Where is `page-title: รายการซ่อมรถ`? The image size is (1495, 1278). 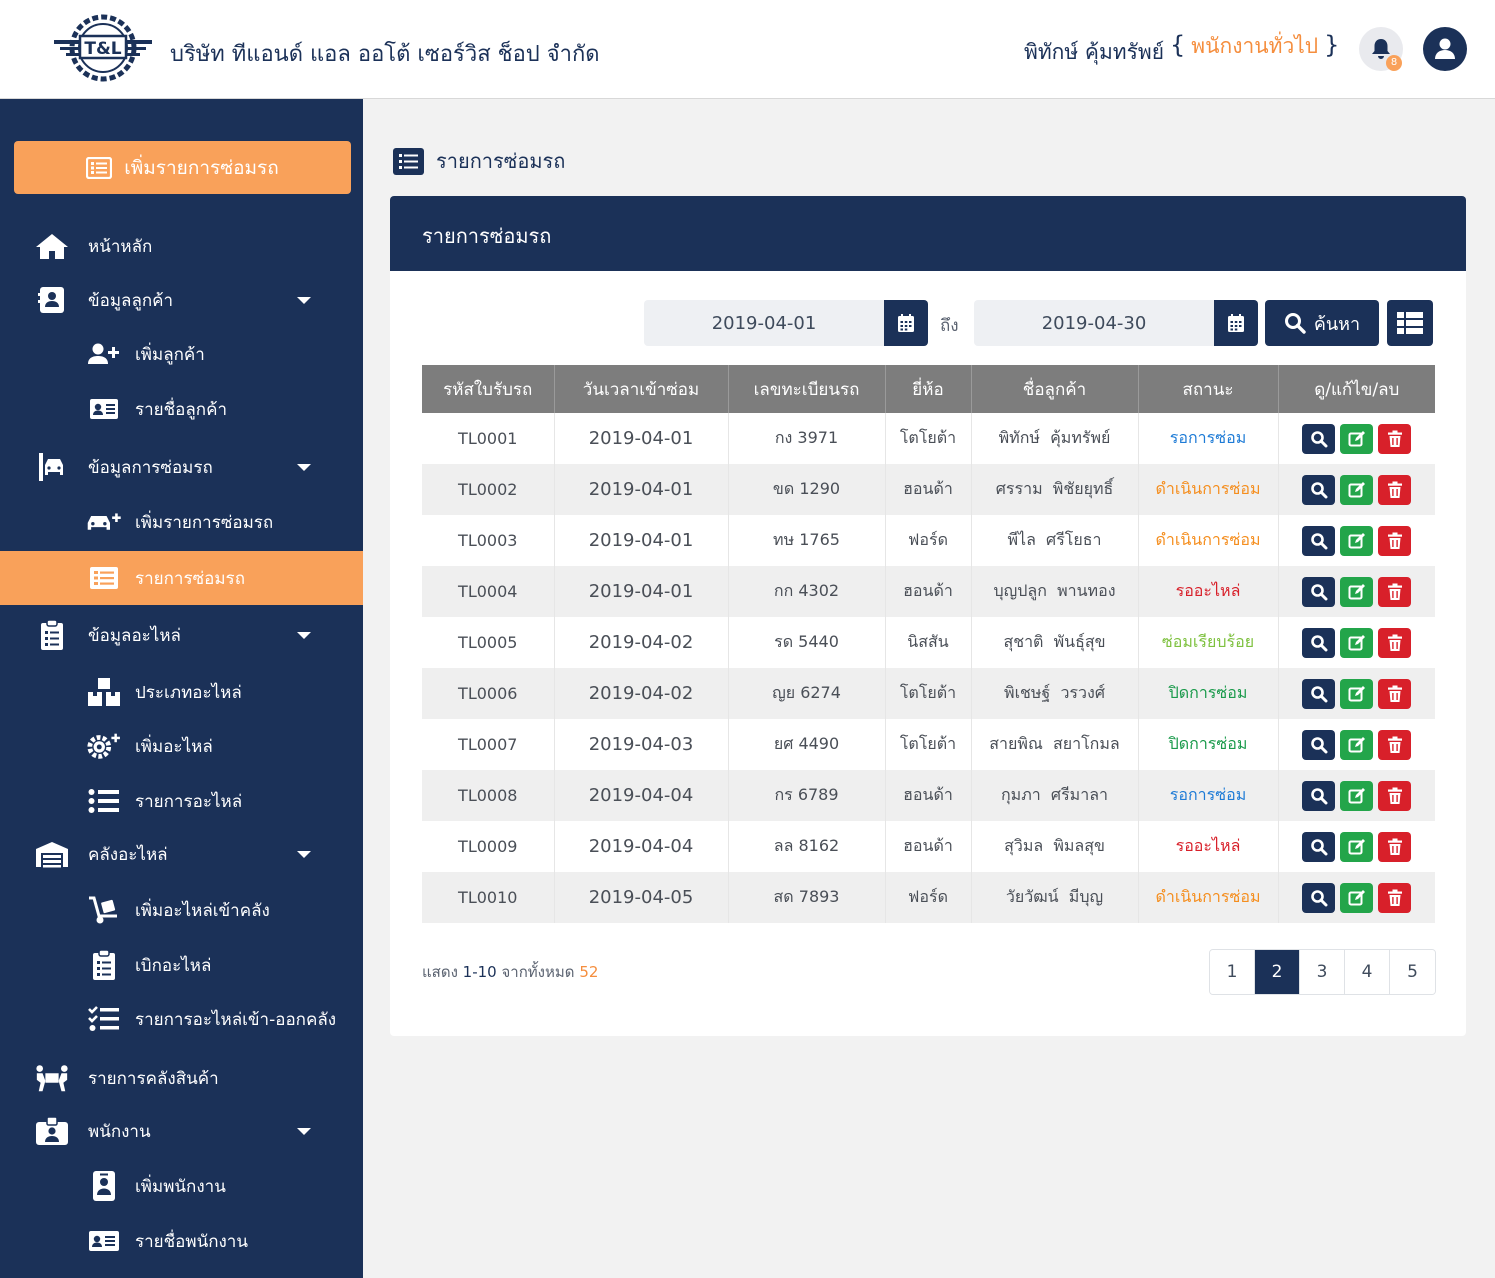 page-title: รายการซ่อมรถ is located at coordinates (479, 161).